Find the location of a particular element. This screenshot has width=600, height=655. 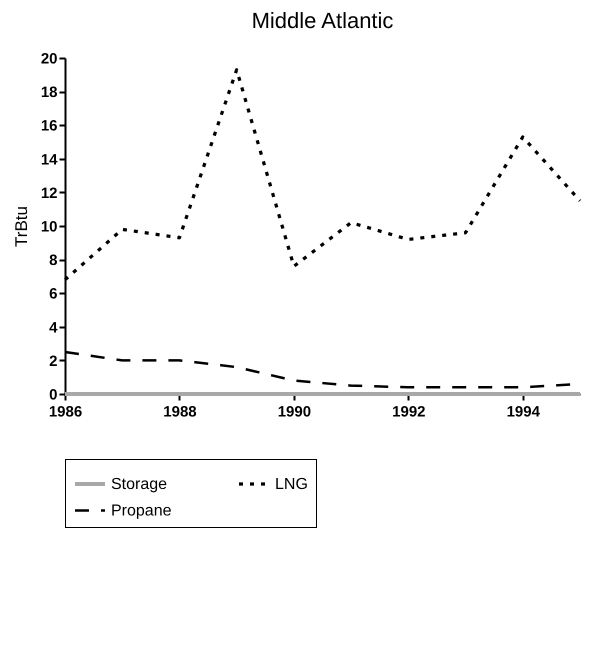

x-tick-label: 1986 is located at coordinates (65, 412).